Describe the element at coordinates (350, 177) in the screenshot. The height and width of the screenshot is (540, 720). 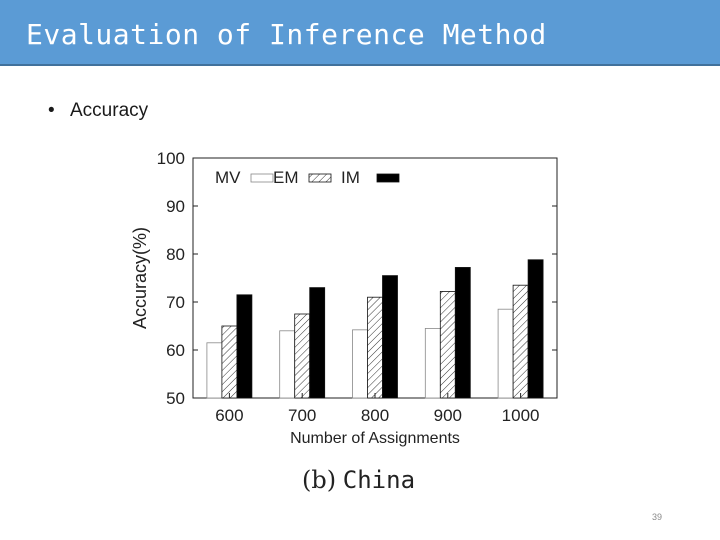
I see `legend-label-im: IM` at that location.